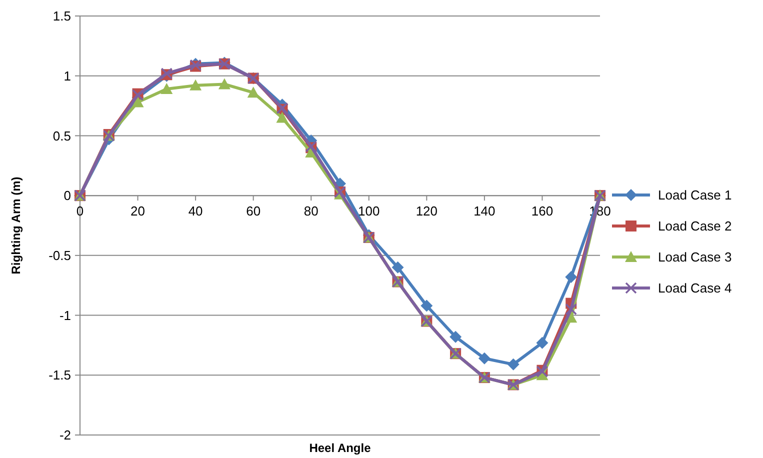 Image resolution: width=763 pixels, height=458 pixels. What do you see at coordinates (67, 76) in the screenshot?
I see `y-tick-label: 1` at bounding box center [67, 76].